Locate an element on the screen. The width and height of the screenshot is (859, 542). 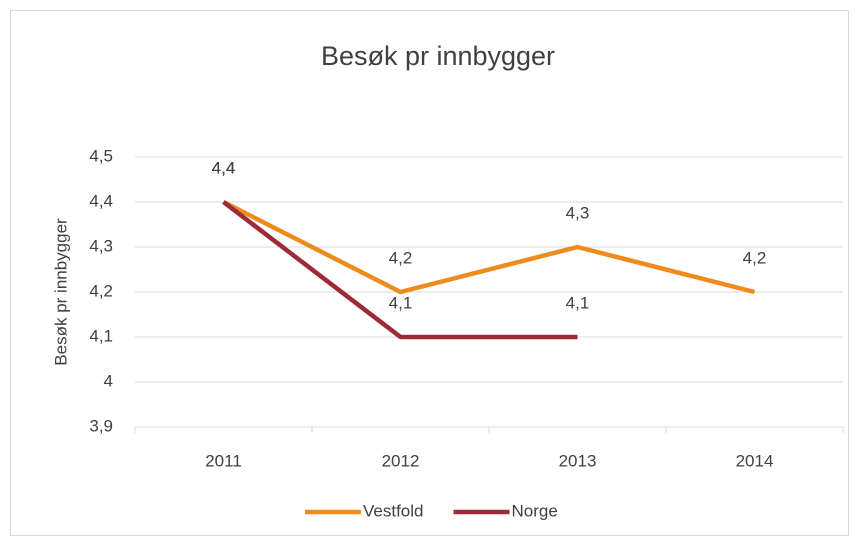
y-tick-label: 4 is located at coordinates (108, 380).